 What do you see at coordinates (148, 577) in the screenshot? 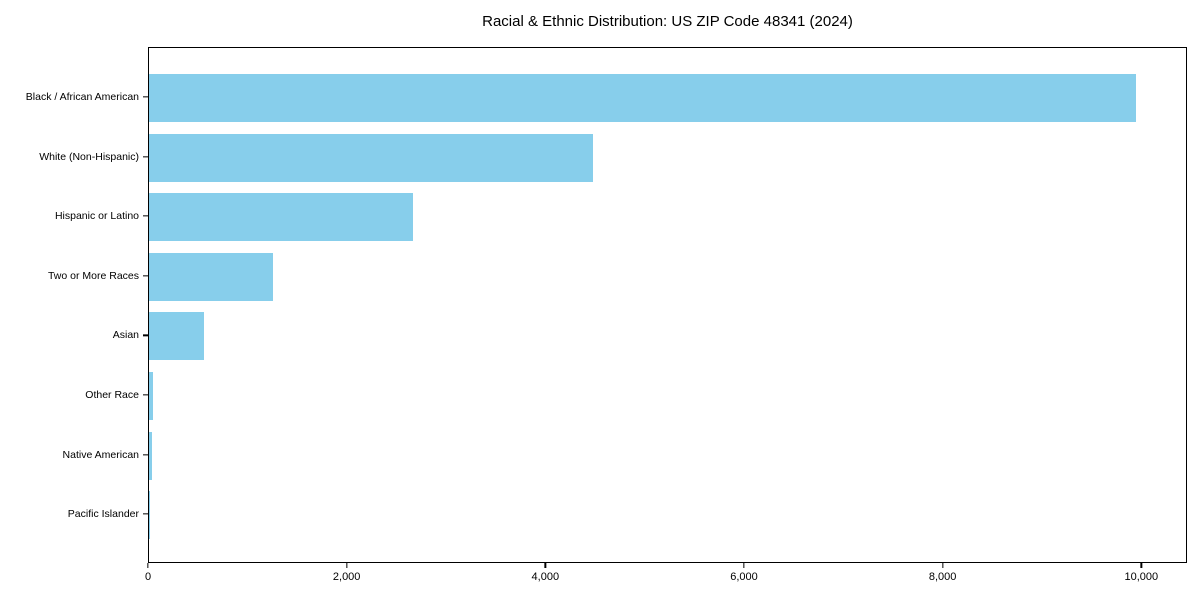
I see `x-tick-label: 0` at bounding box center [148, 577].